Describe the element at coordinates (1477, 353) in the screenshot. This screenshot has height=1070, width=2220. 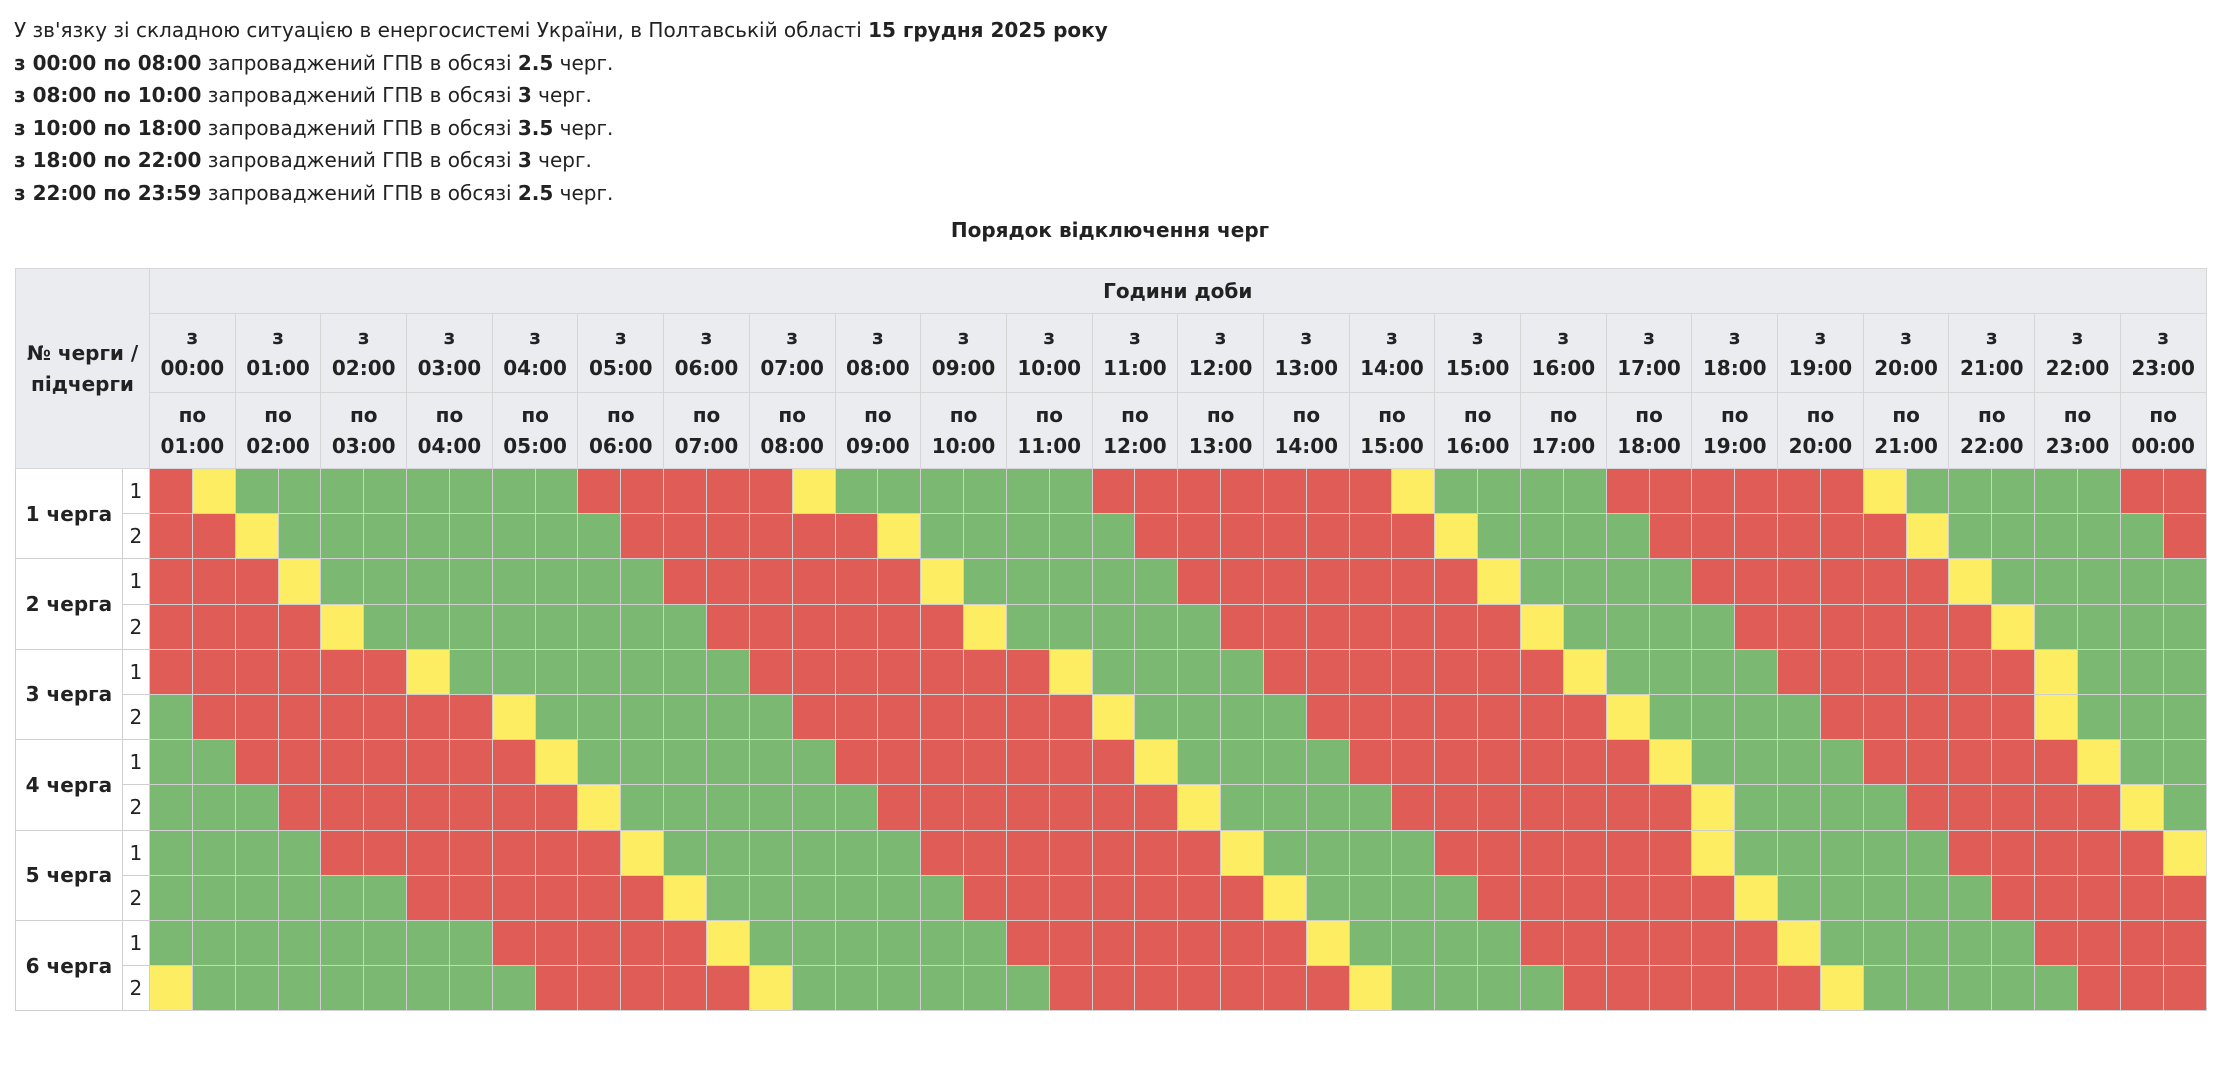
I see `hour-from-header: з 15:00` at that location.